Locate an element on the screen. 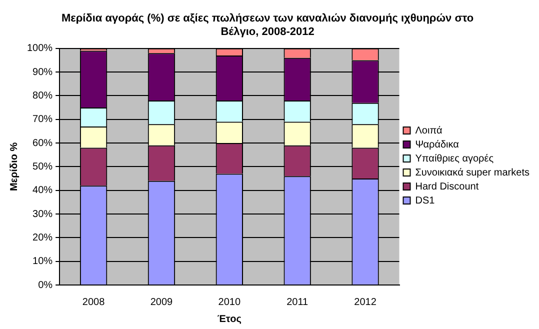 The width and height of the screenshot is (539, 329). y-tick-label: 50% is located at coordinates (42, 166).